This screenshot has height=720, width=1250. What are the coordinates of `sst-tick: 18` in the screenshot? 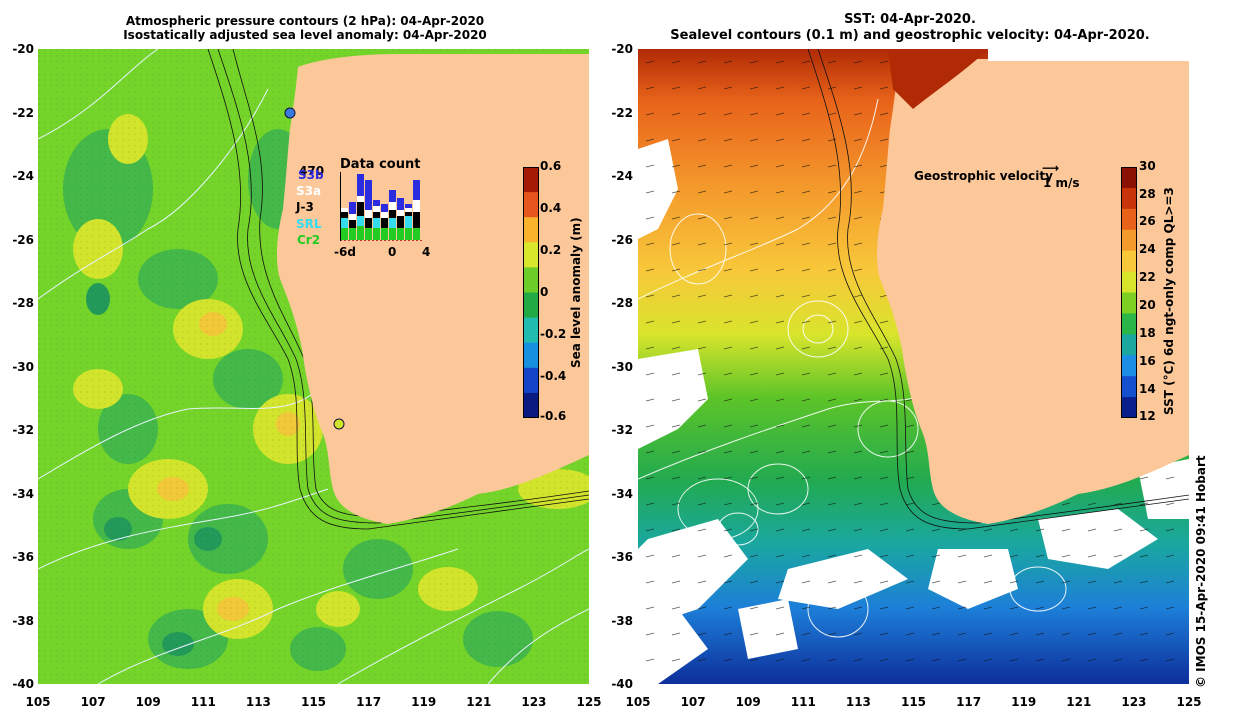 It's located at (1147, 333).